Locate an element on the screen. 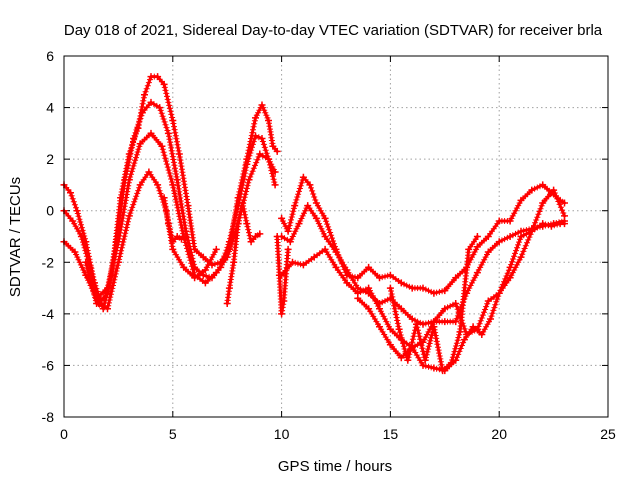 This screenshot has height=485, width=640. x-tick-label: 15 is located at coordinates (391, 434).